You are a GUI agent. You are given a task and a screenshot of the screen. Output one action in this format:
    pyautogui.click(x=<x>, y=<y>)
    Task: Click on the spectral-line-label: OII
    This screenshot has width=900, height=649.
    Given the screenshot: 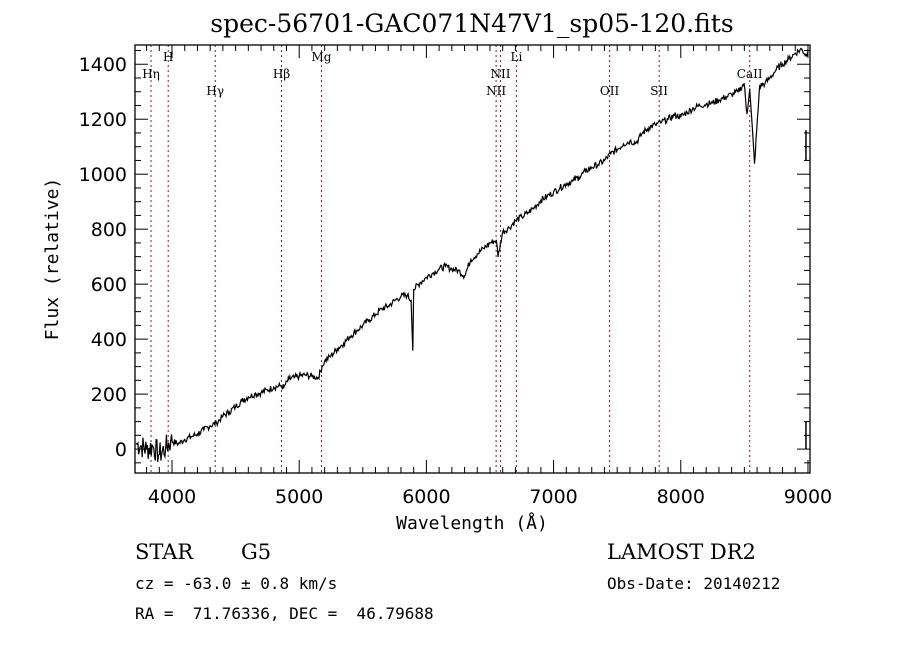 What is the action you would take?
    pyautogui.click(x=610, y=91)
    